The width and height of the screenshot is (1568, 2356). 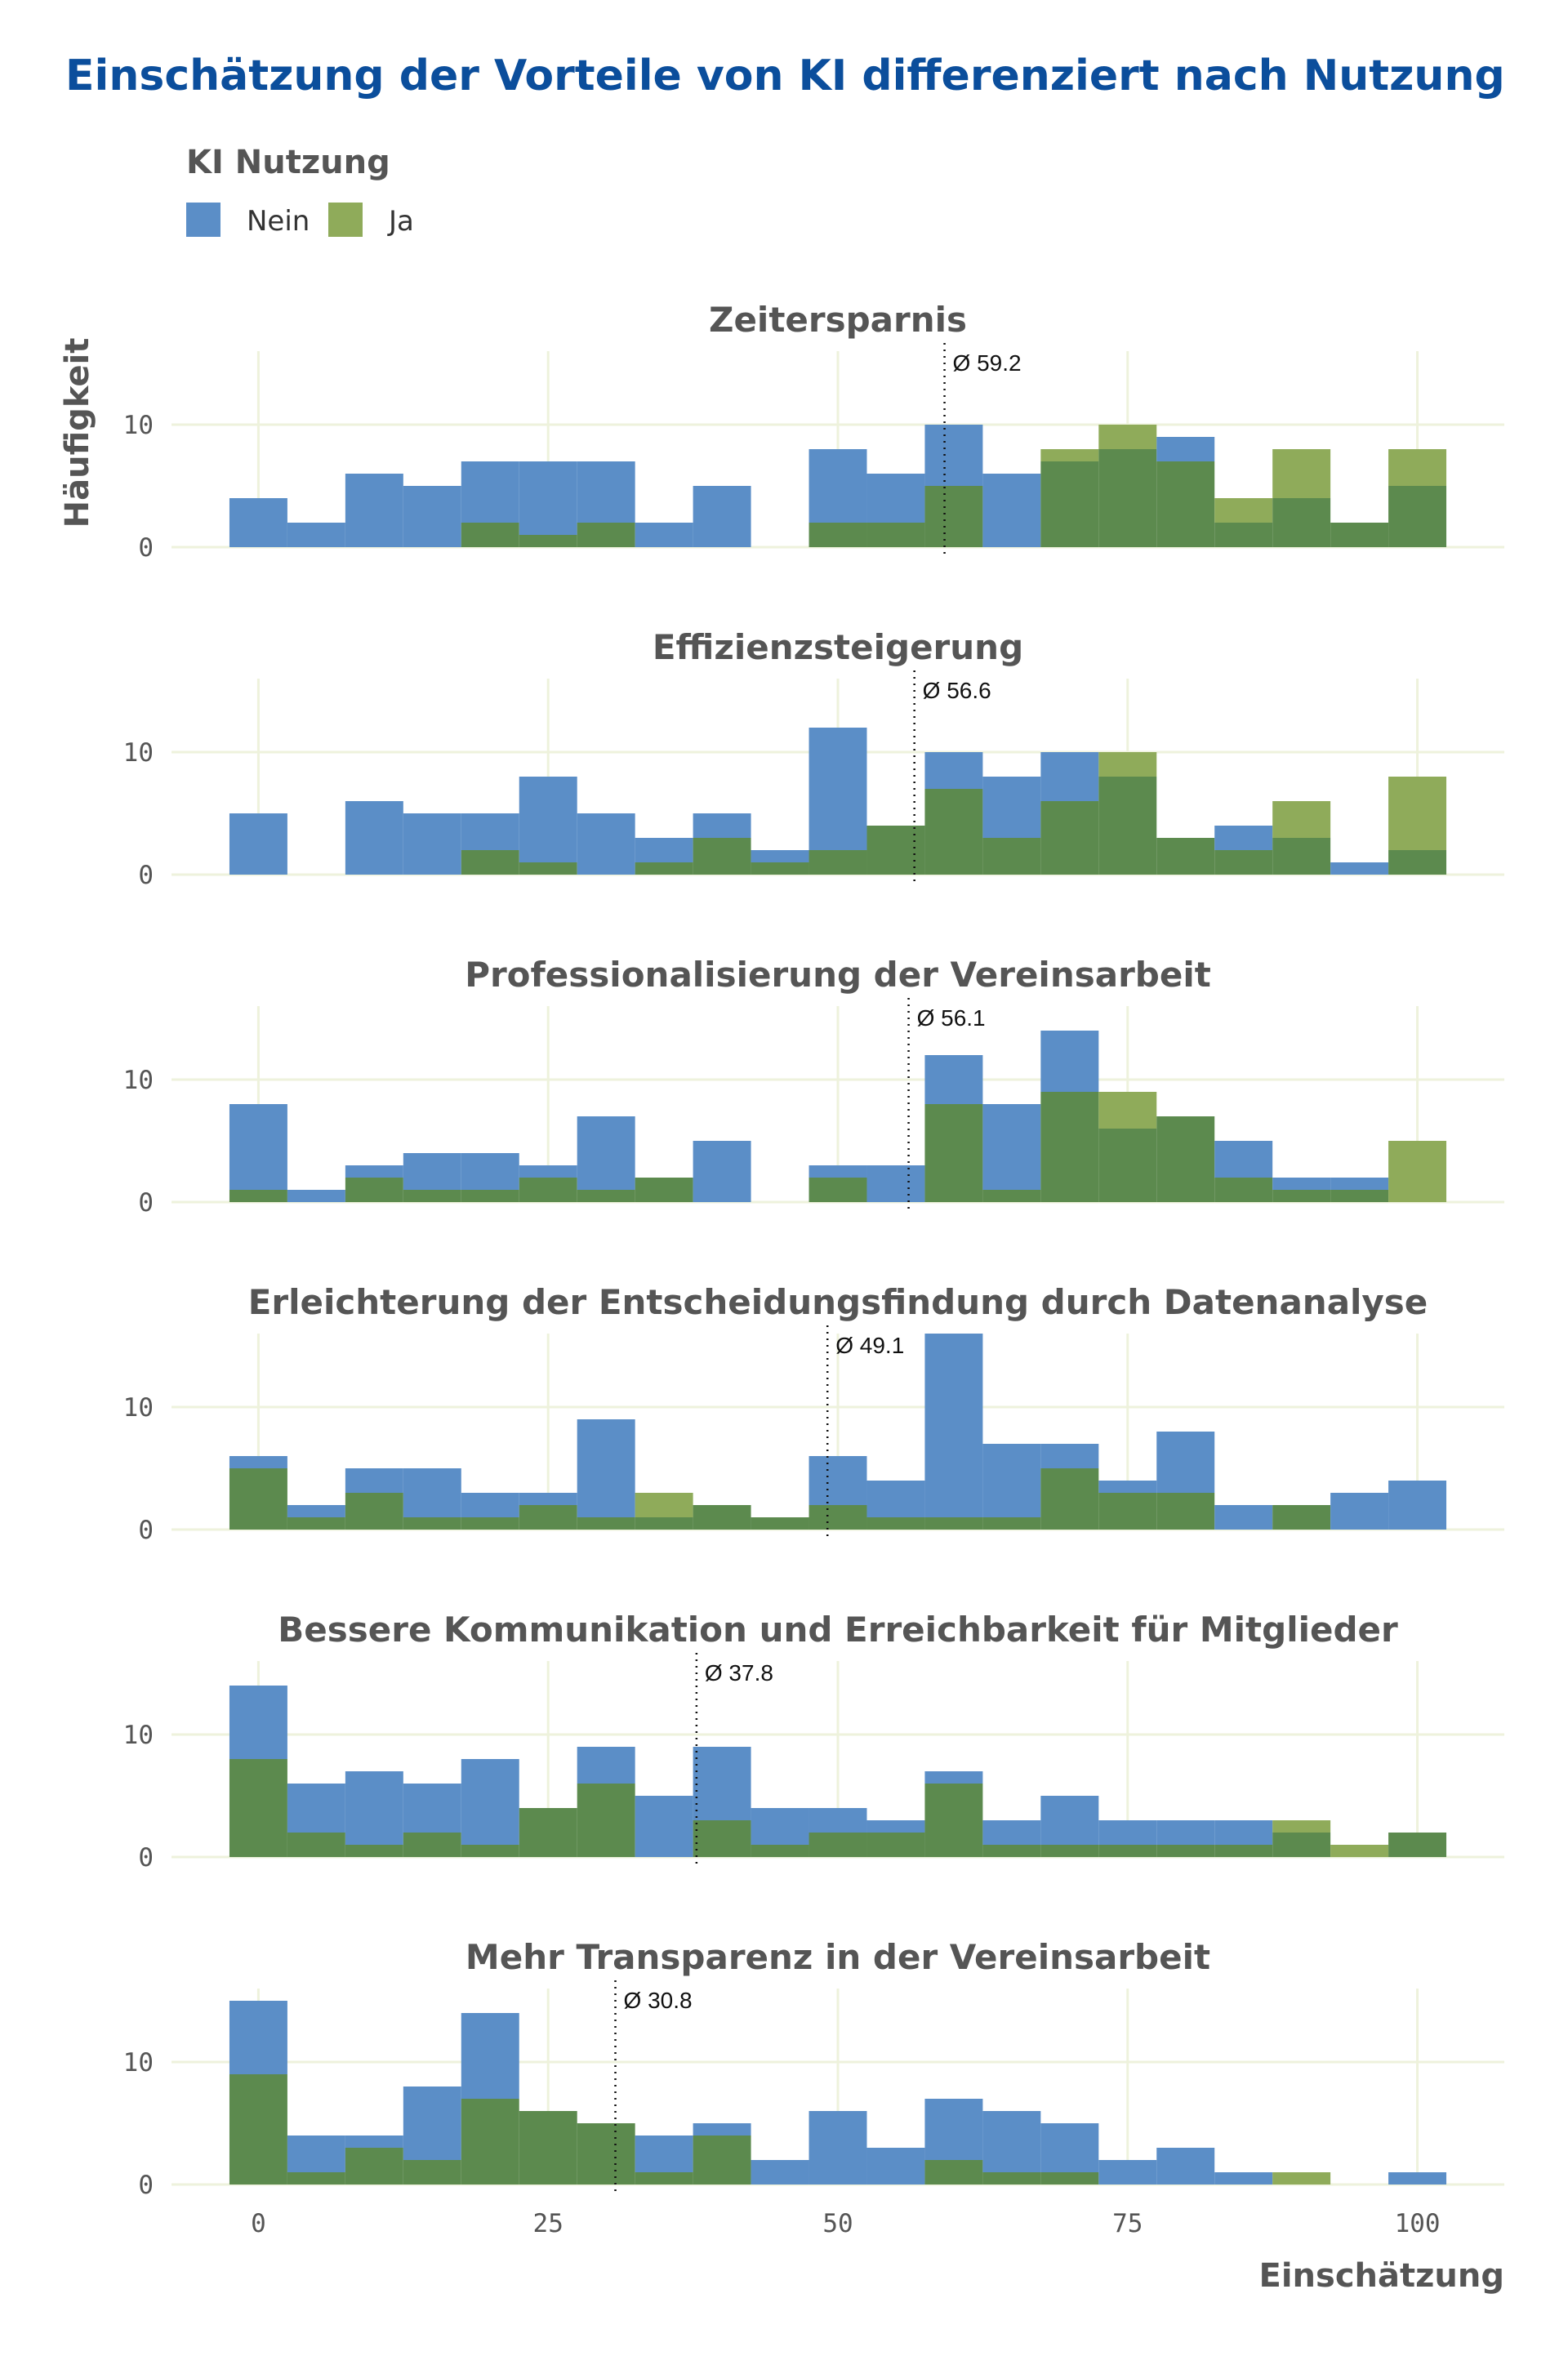 I want to click on mean-label: Ø 49.1, so click(x=869, y=1346).